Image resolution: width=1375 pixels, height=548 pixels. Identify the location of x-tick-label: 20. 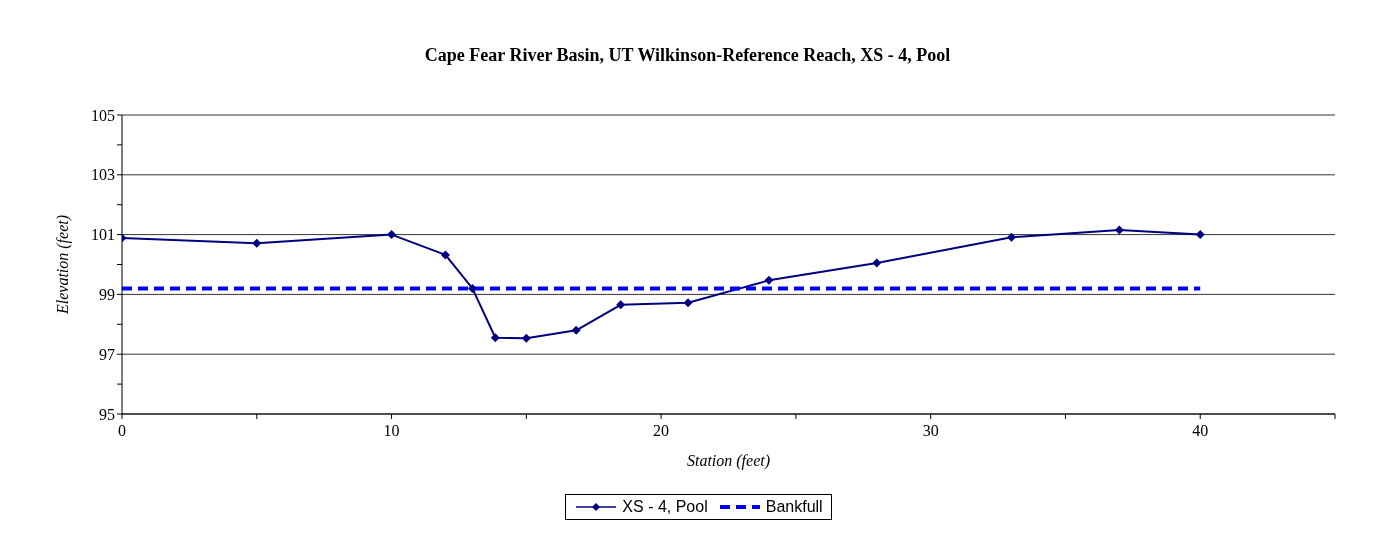
(661, 431).